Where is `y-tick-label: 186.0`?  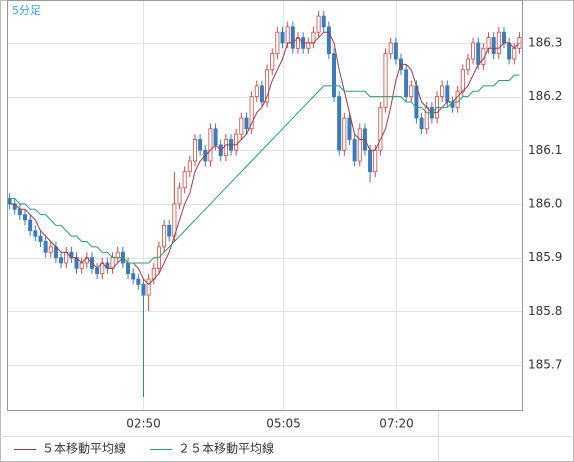 y-tick-label: 186.0 is located at coordinates (545, 203).